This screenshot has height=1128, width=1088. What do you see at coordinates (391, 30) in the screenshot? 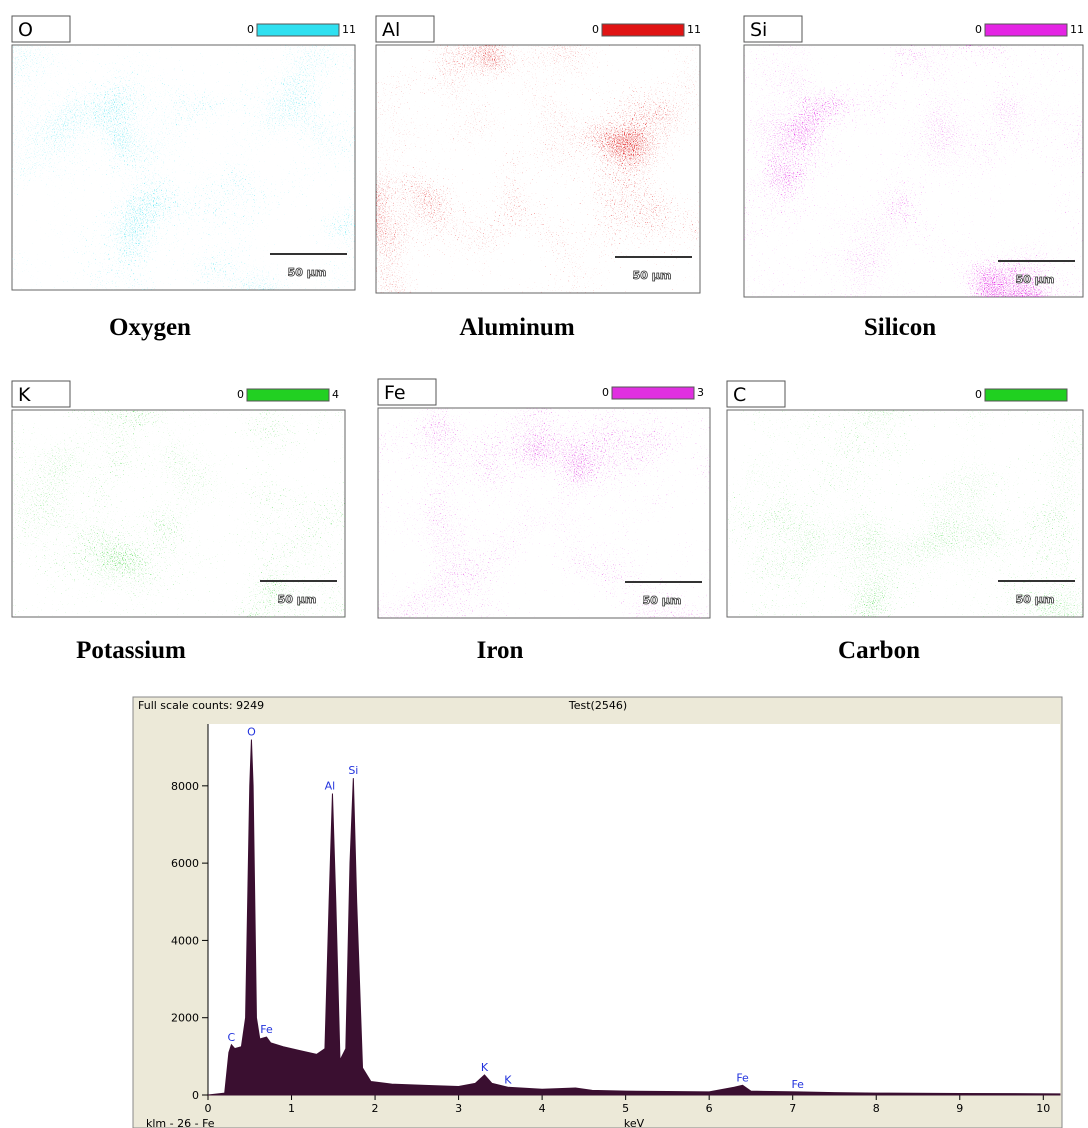
I see `element-label: Al` at bounding box center [391, 30].